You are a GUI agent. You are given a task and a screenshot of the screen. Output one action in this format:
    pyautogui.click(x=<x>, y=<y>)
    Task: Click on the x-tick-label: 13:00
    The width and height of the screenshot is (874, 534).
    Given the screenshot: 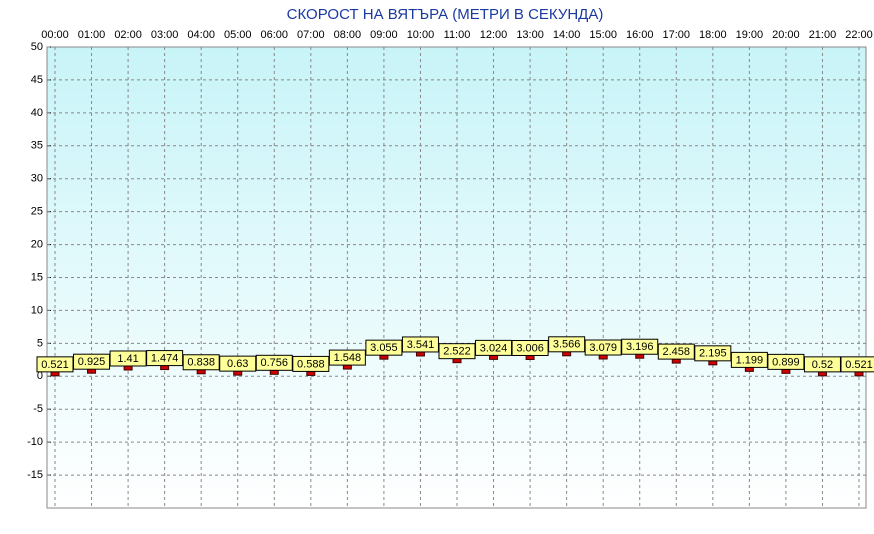 What is the action you would take?
    pyautogui.click(x=530, y=35)
    